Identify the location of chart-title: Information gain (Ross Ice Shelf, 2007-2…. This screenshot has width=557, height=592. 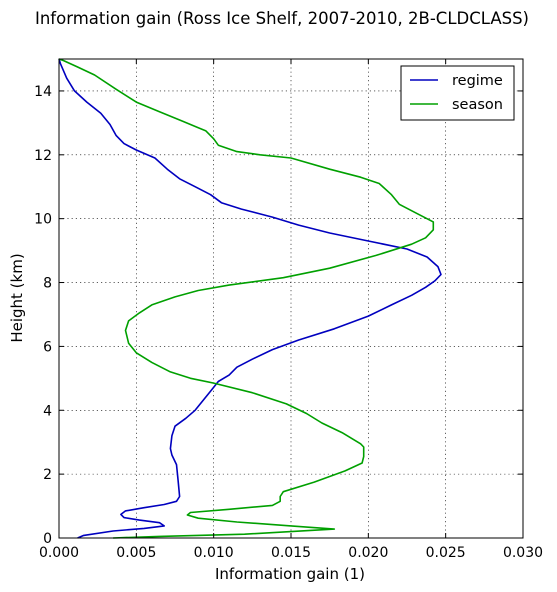
(282, 18).